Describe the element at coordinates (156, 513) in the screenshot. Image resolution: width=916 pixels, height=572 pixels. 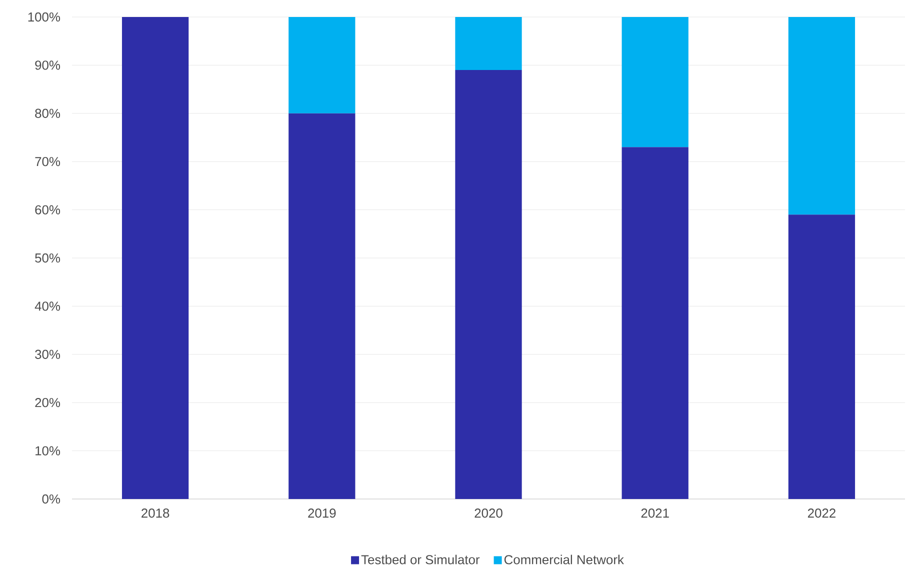
I see `x-tick-label: 2018` at that location.